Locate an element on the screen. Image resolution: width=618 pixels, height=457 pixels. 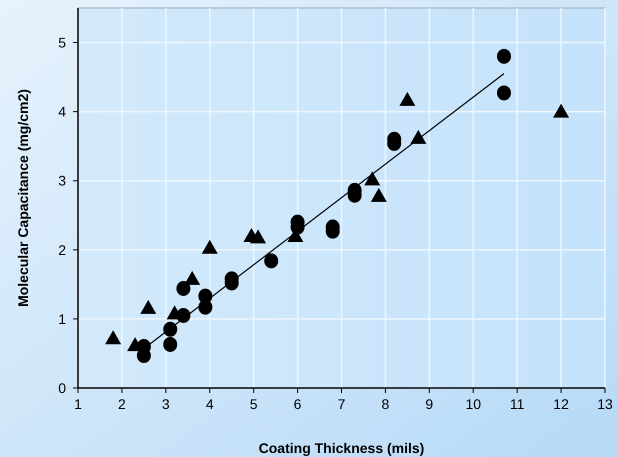
x-axis-title: Coating Thickness (mils) is located at coordinates (341, 448).